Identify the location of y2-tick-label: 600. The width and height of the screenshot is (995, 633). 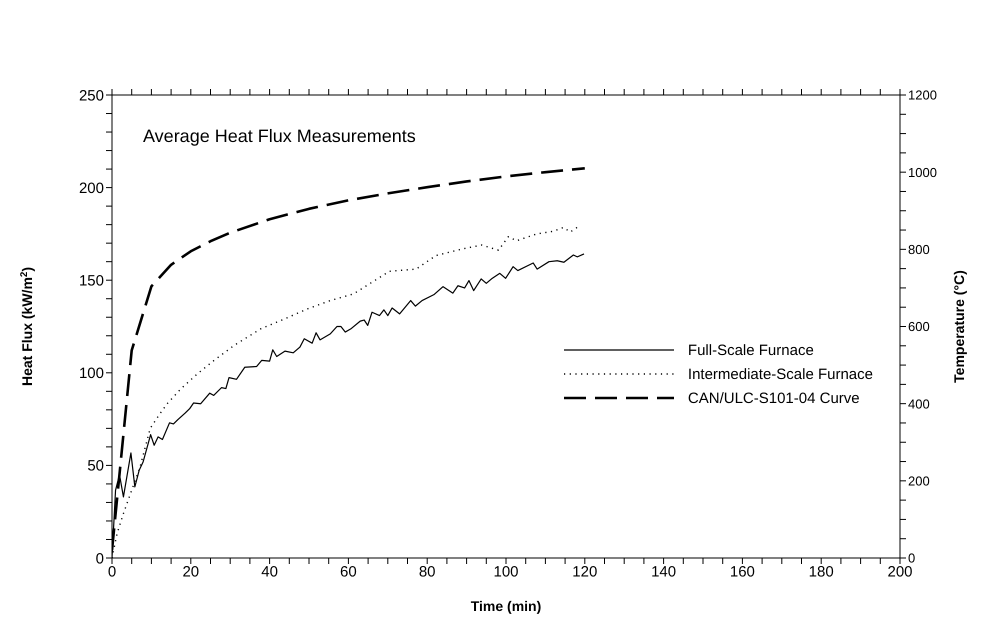
(919, 326).